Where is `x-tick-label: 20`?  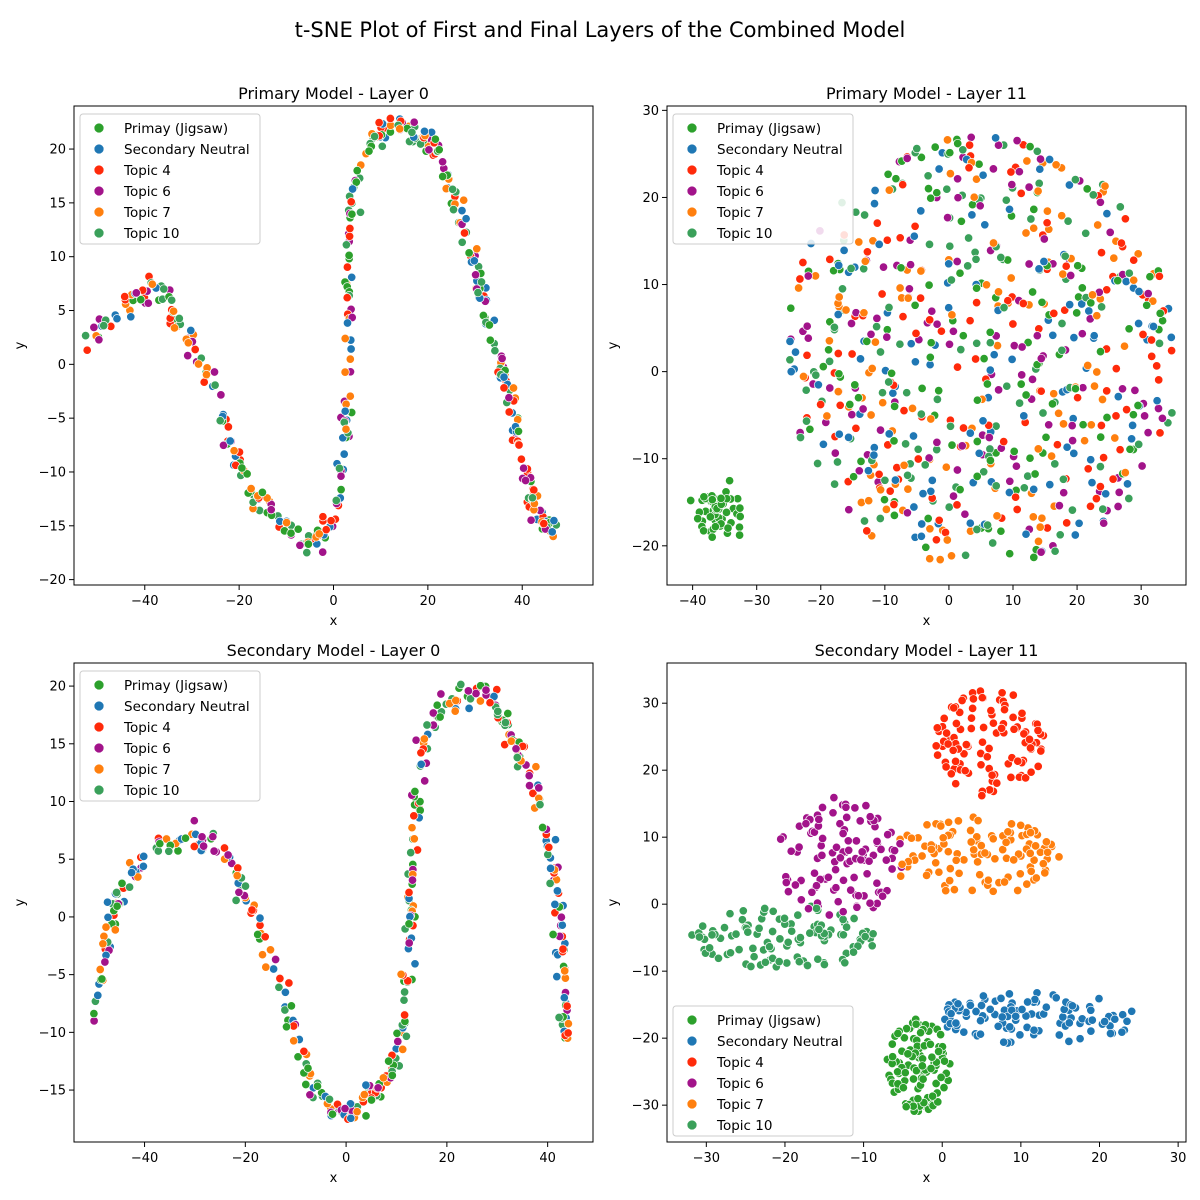
x-tick-label: 20 is located at coordinates (1077, 601).